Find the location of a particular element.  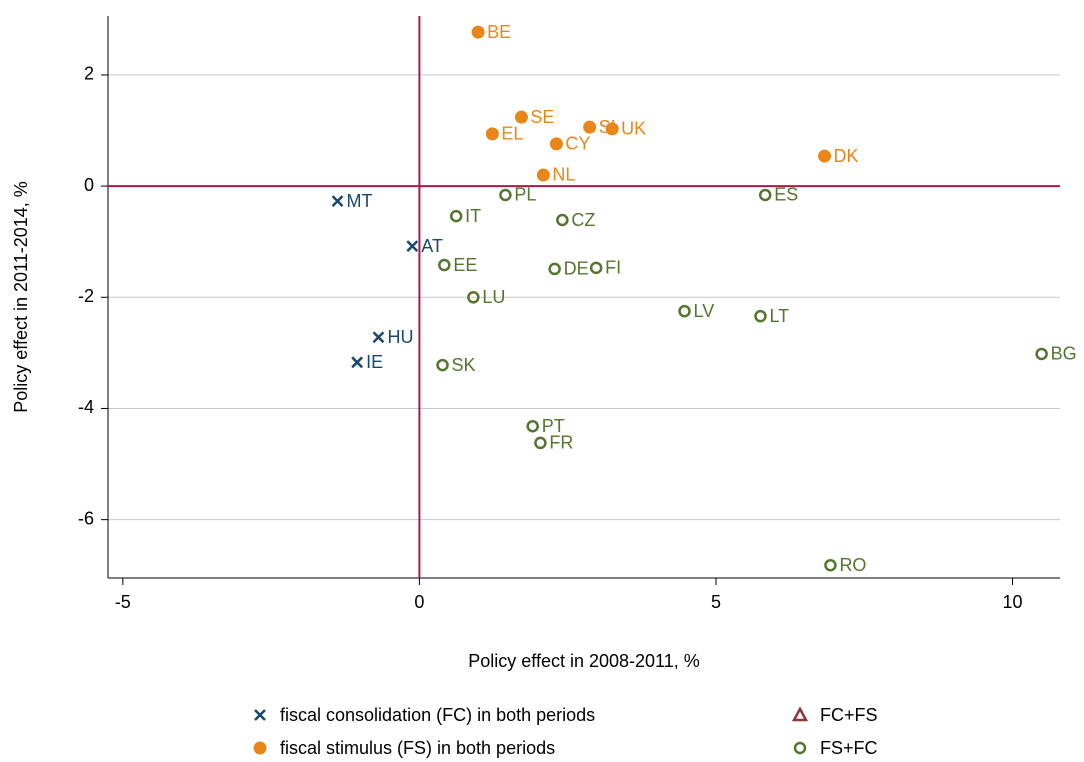

legend-label: FS+FC is located at coordinates (849, 748).